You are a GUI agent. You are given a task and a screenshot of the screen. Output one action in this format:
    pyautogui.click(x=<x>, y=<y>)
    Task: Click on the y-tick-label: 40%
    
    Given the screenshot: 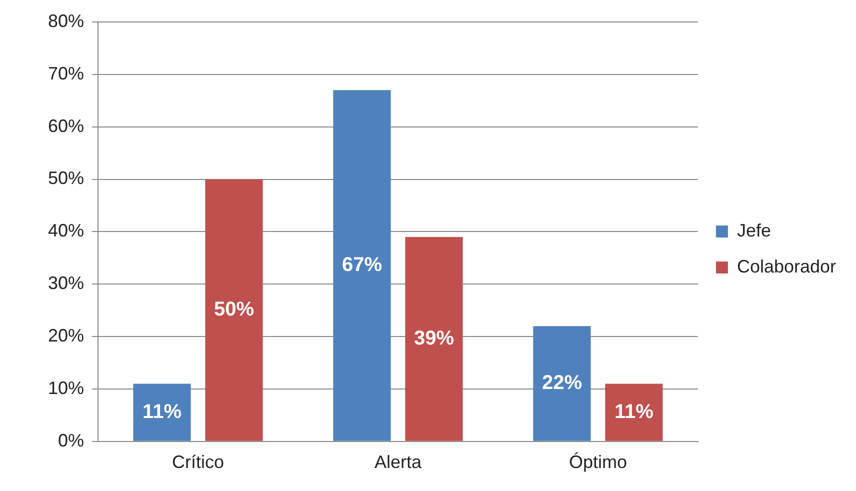 What is the action you would take?
    pyautogui.click(x=66, y=230)
    